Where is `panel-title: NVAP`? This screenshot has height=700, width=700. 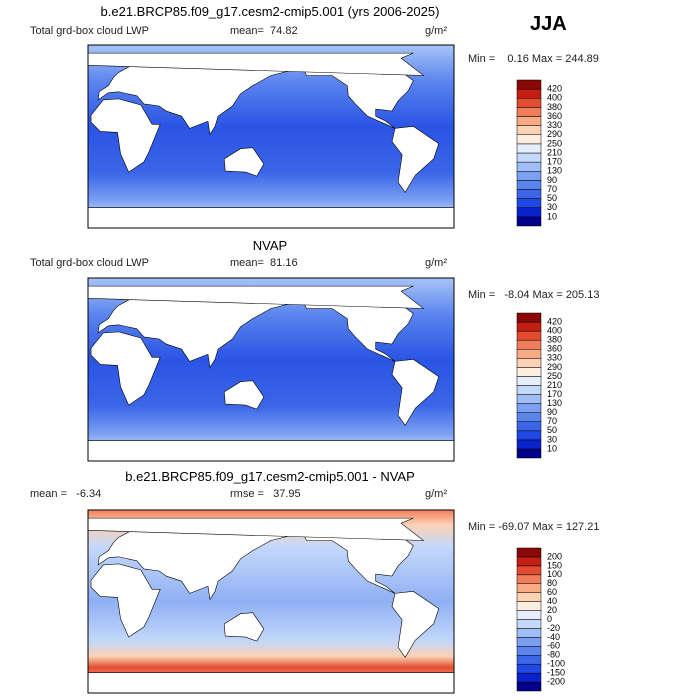 panel-title: NVAP is located at coordinates (270, 245).